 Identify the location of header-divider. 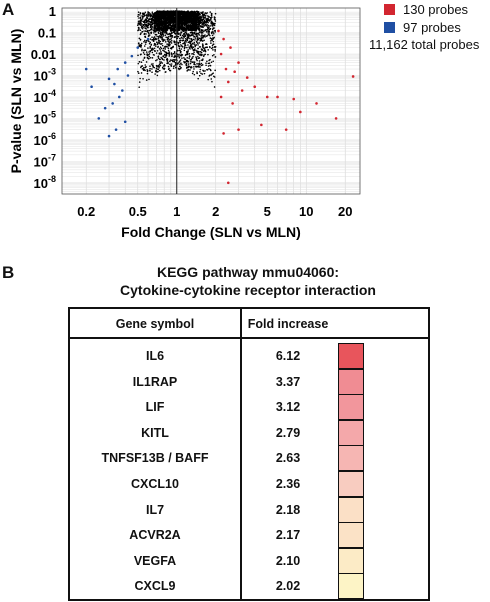
(249, 338).